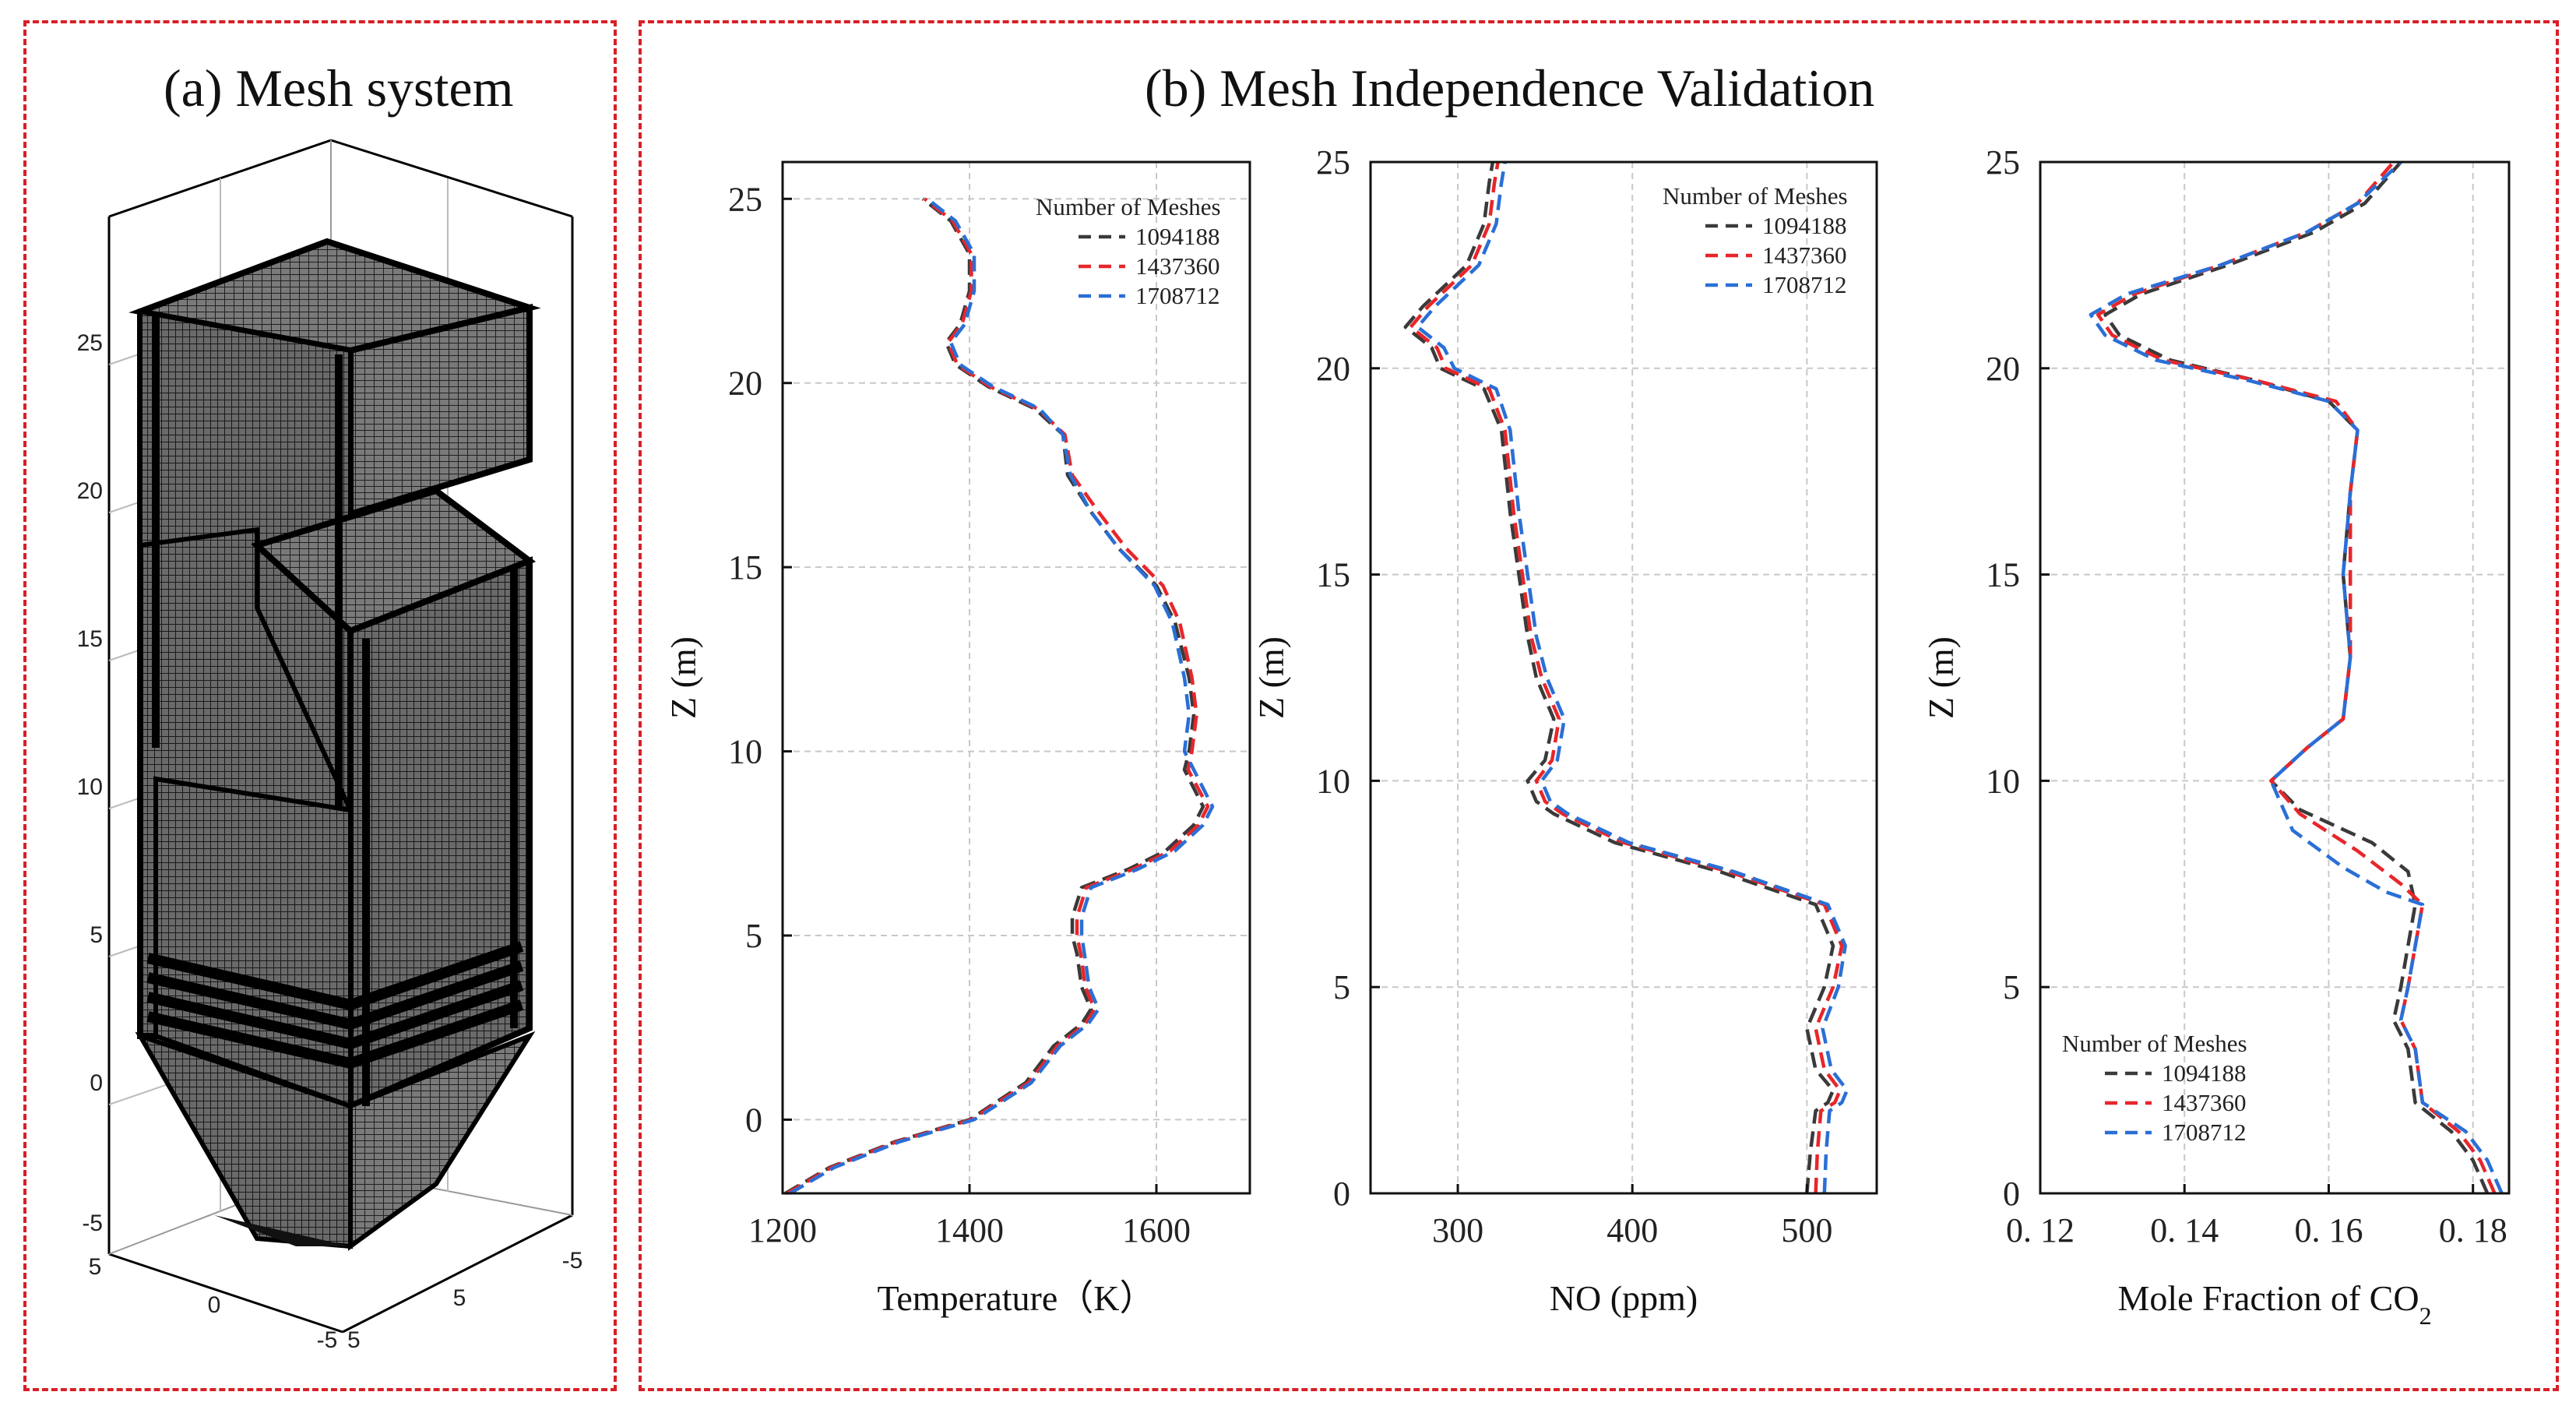 The width and height of the screenshot is (2576, 1413). Describe the element at coordinates (90, 639) in the screenshot. I see `svg-text: 15` at that location.